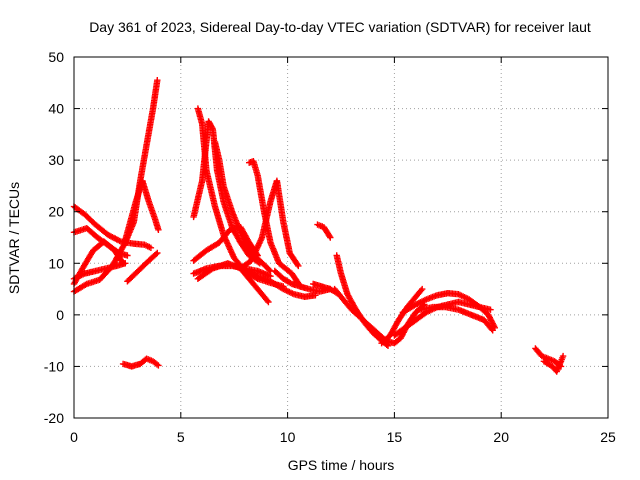  Describe the element at coordinates (56, 57) in the screenshot. I see `y-tick-label: 50` at that location.